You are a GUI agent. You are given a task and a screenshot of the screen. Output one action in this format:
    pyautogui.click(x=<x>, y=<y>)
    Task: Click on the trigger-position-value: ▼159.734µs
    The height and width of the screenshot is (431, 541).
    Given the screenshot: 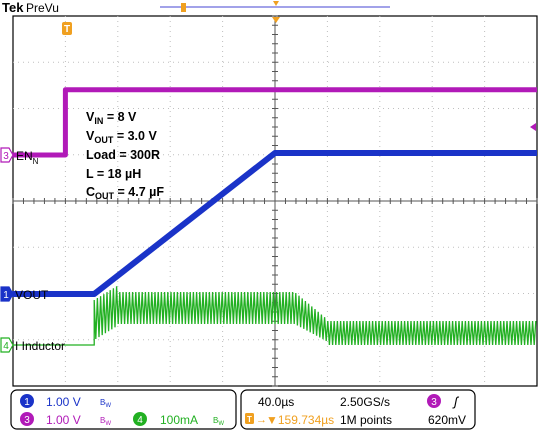 What is the action you would take?
    pyautogui.click(x=300, y=420)
    